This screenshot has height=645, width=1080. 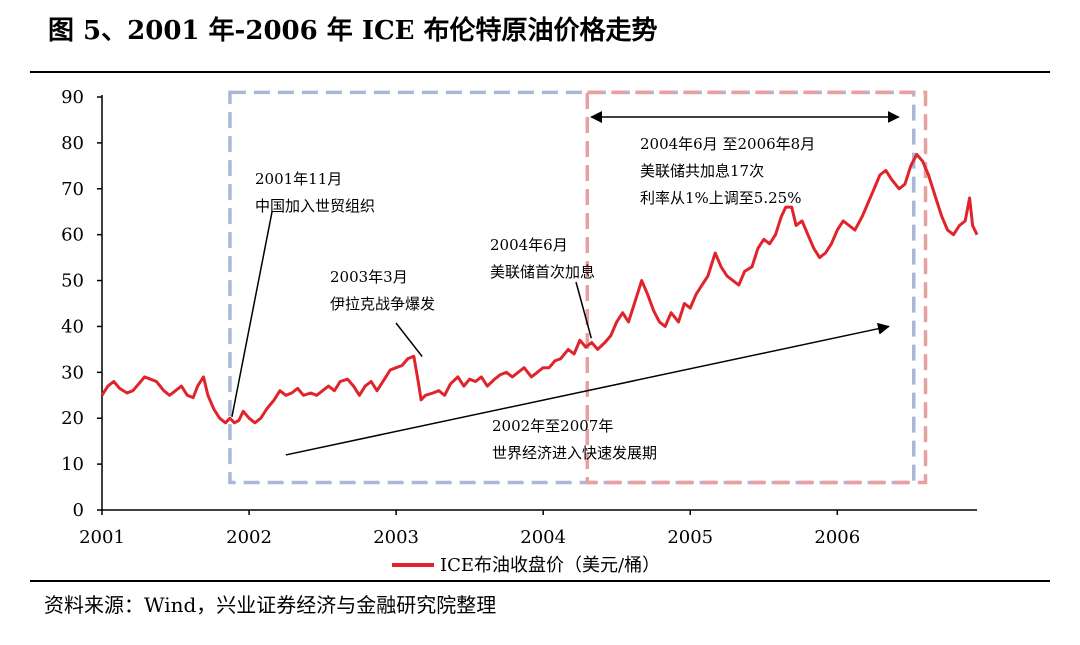 I want to click on leader-line-wto, so click(x=252, y=314).